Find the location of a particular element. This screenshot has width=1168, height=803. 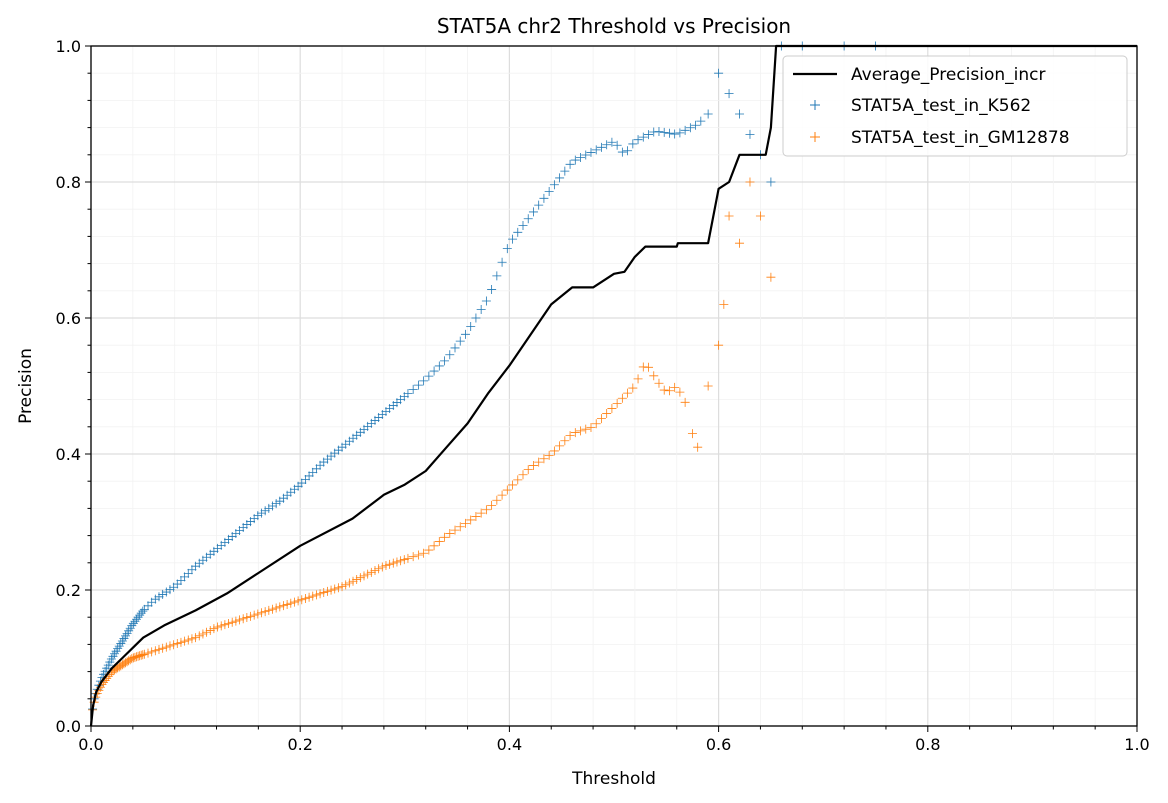

y-tick-label: 0.2 is located at coordinates (68, 590).